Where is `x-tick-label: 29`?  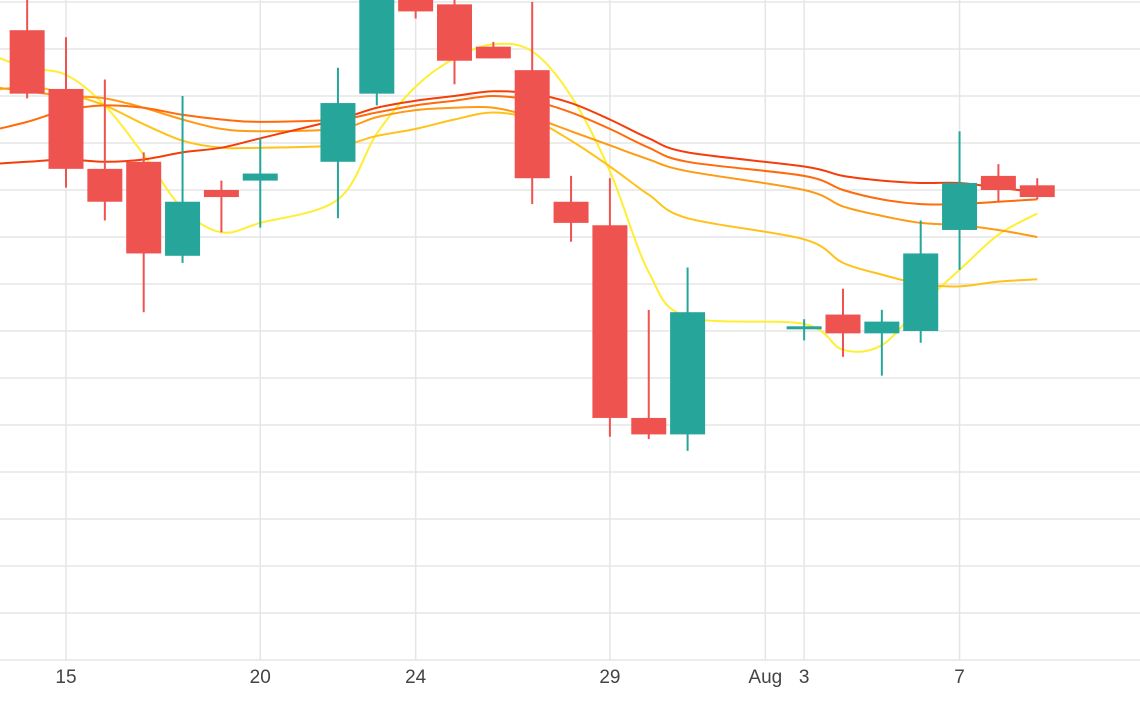
x-tick-label: 29 is located at coordinates (609, 677).